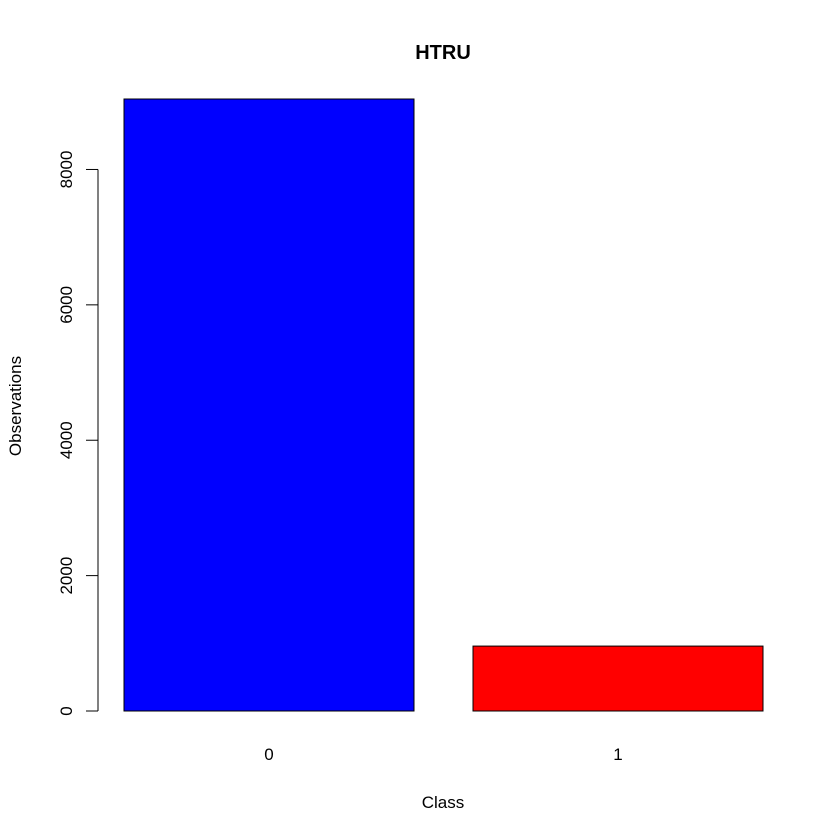 The image size is (840, 840). I want to click on y-axis-label: Observations, so click(15, 406).